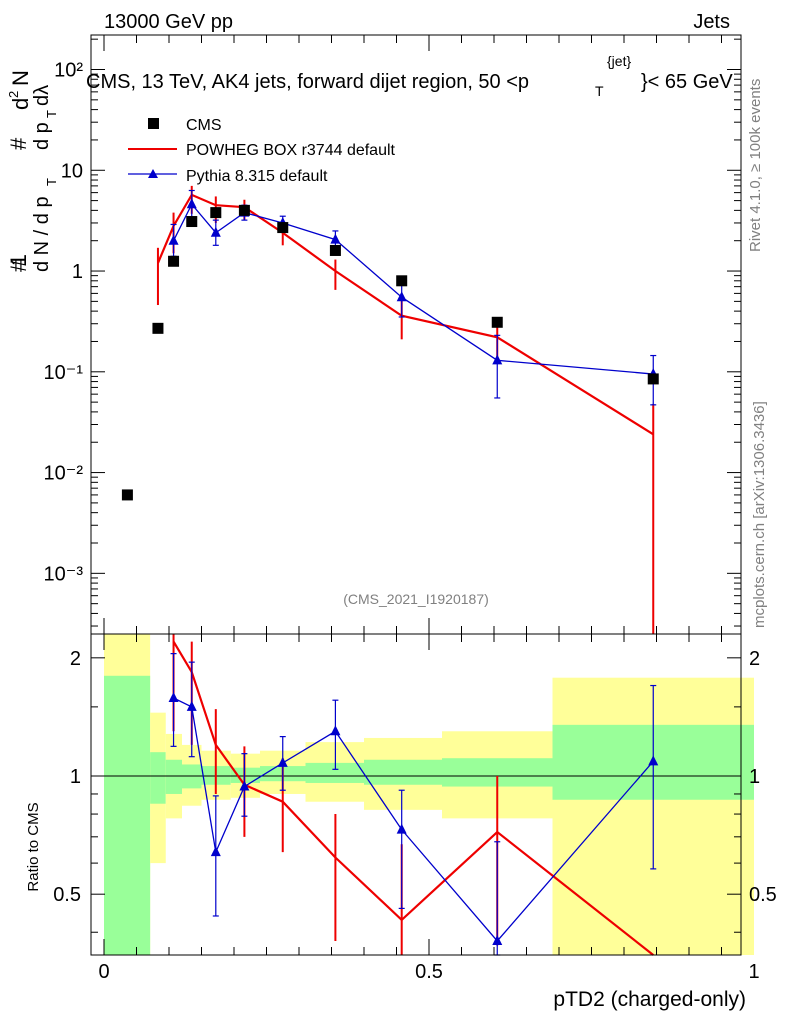  I want to click on main-y-tick-label: 10², so click(68, 71).